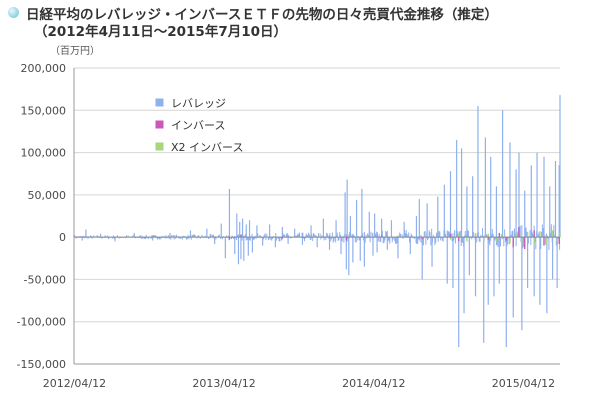  Describe the element at coordinates (44, 110) in the screenshot. I see `y-tick-label: 150,000` at that location.